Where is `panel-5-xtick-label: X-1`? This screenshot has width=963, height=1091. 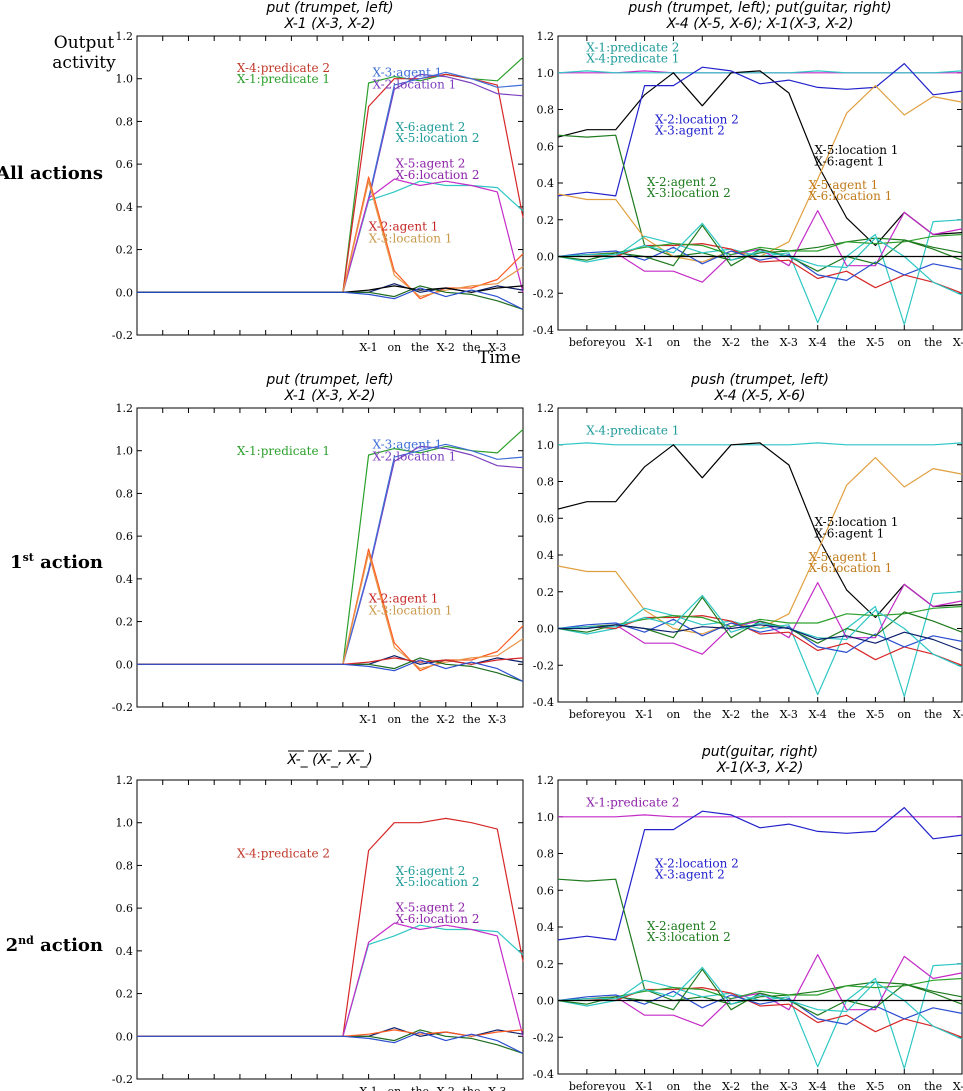
panel-5-xtick-label: X-1 is located at coordinates (644, 1085).